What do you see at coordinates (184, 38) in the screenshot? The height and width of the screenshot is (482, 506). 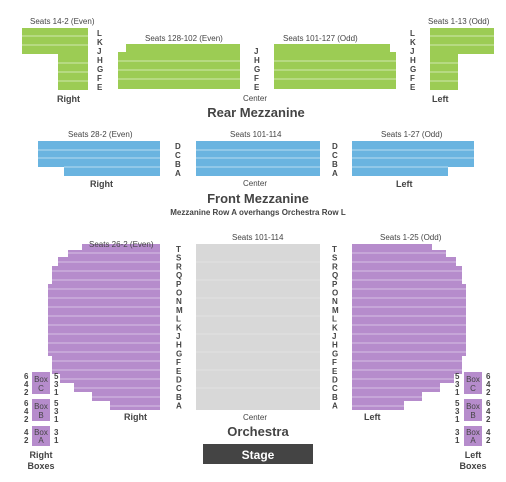 I see `rear-mezz-center-left-seats-label: Seats 128-102 (Even)` at bounding box center [184, 38].